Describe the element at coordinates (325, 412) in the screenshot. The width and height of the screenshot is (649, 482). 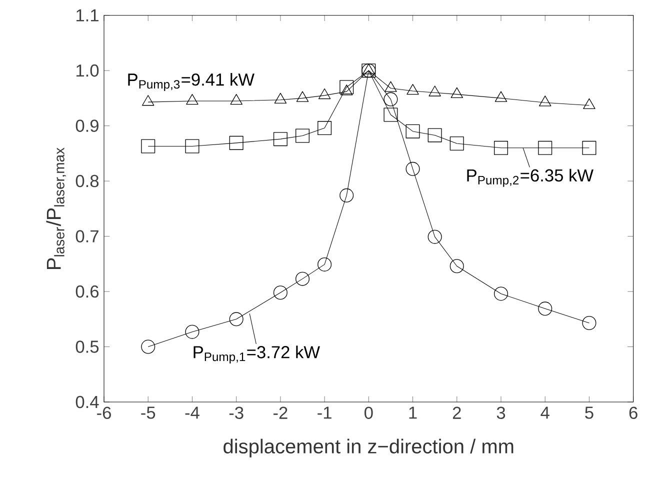
I see `x-tick-label: -1` at that location.